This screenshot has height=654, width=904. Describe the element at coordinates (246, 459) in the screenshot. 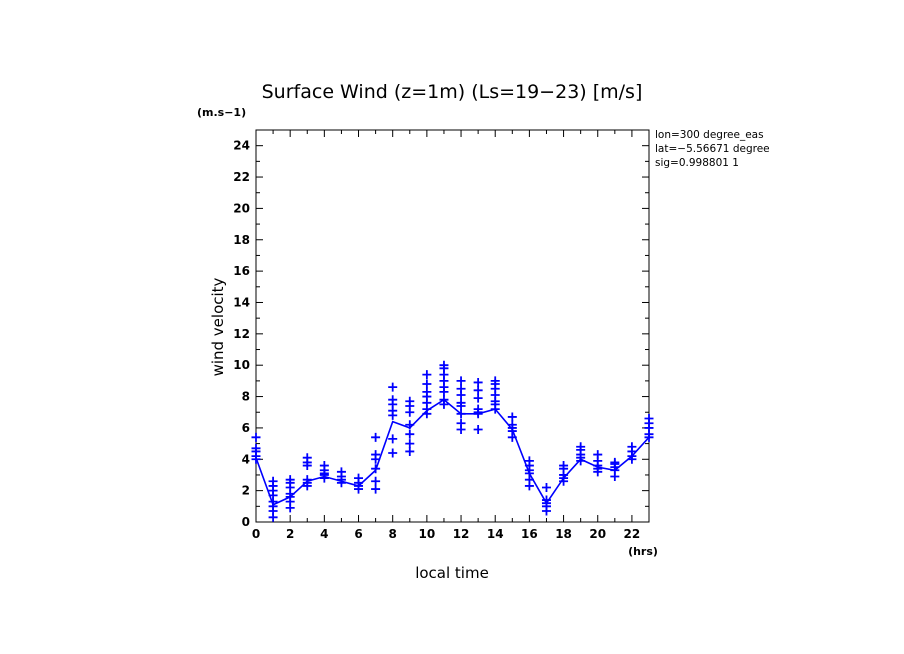

I see `y-tick-label: 4` at that location.